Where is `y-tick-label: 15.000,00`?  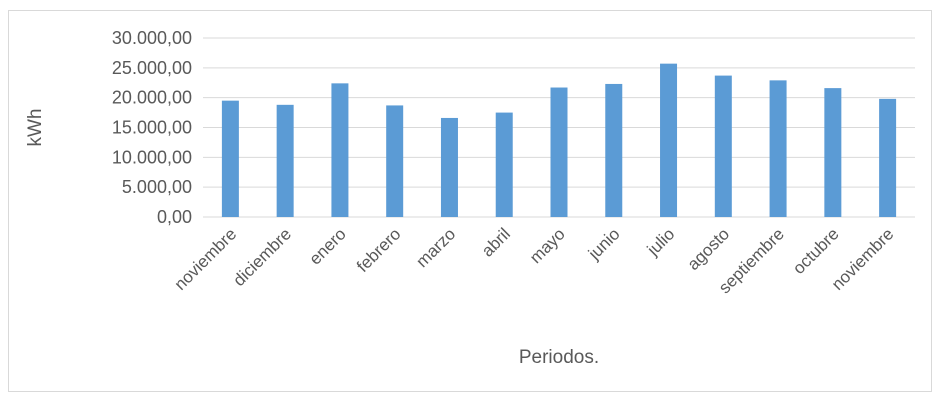
y-tick-label: 15.000,00 is located at coordinates (152, 128).